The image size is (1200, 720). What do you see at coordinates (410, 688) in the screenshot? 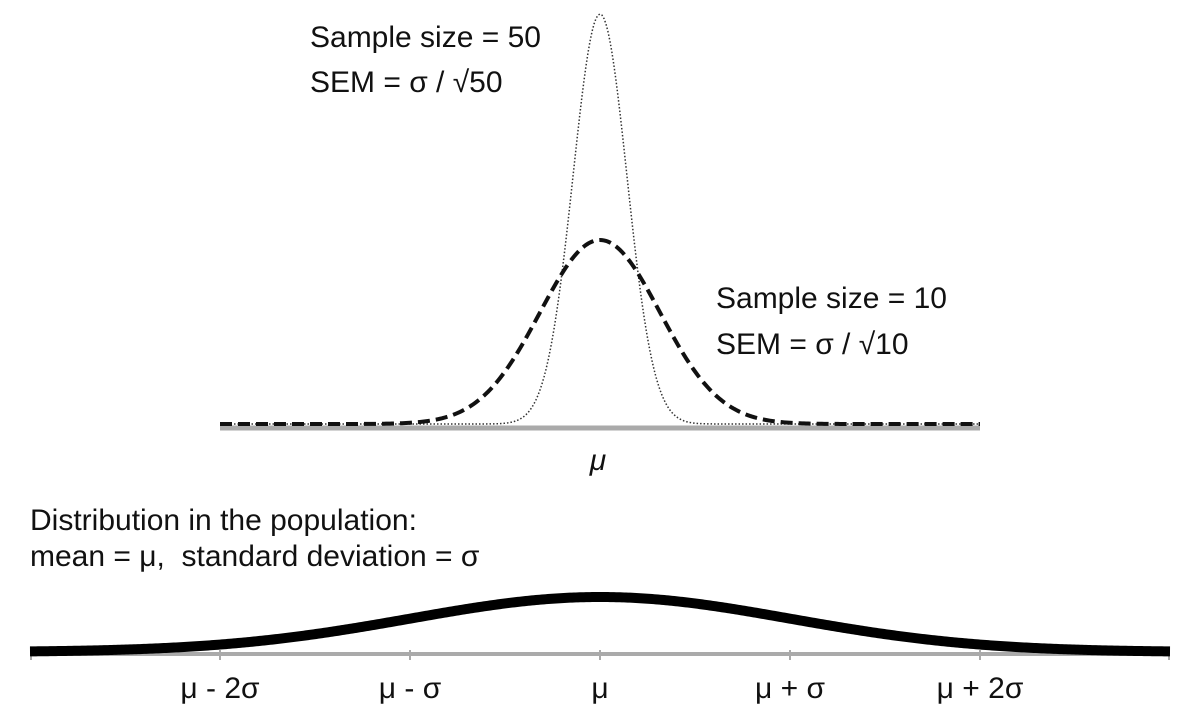
I see `axis-label: μ - σ` at bounding box center [410, 688].